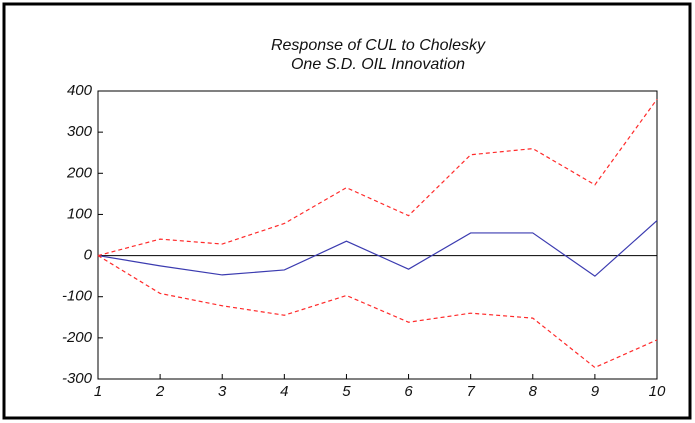 This screenshot has height=423, width=695. What do you see at coordinates (284, 391) in the screenshot?
I see `x-tick-label: 4` at bounding box center [284, 391].